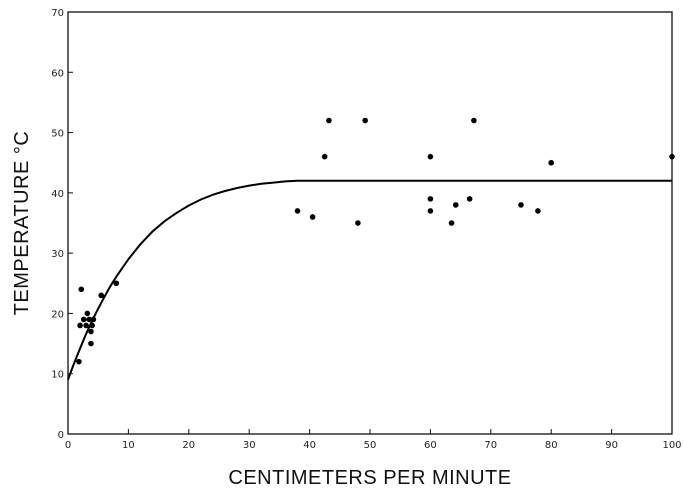 Image resolution: width=684 pixels, height=491 pixels. Describe the element at coordinates (57, 254) in the screenshot. I see `y-tick-label: 30` at that location.